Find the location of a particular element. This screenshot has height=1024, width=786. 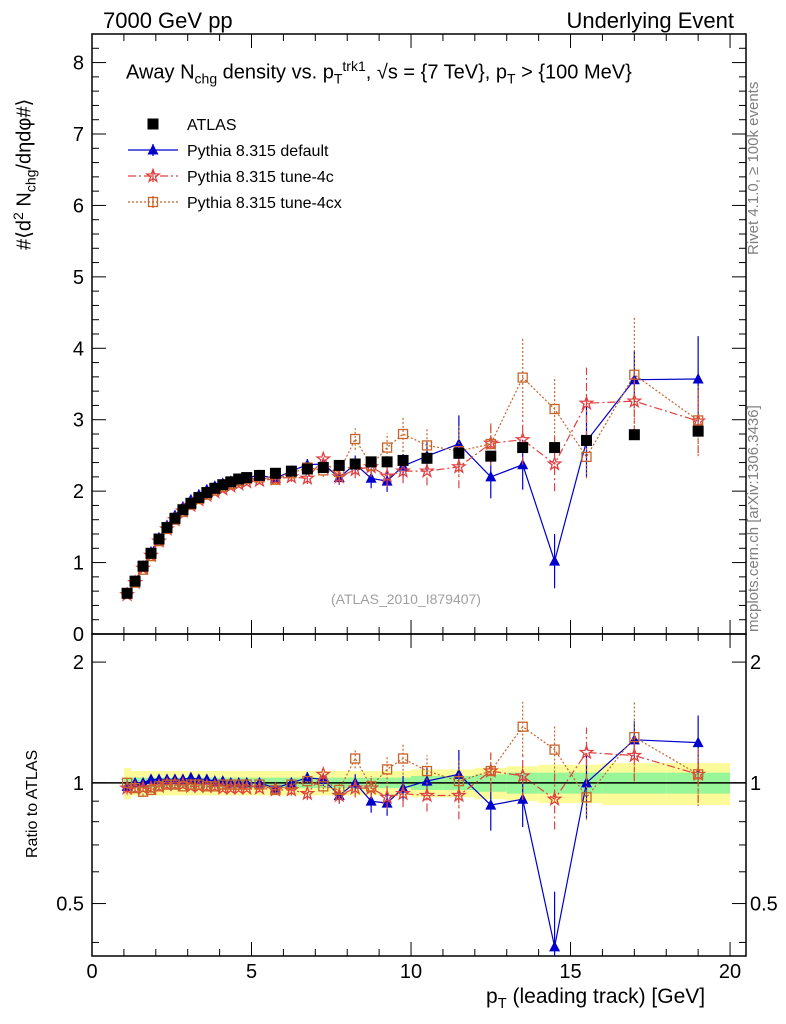

series-line-tune4c is located at coordinates (412, 498).